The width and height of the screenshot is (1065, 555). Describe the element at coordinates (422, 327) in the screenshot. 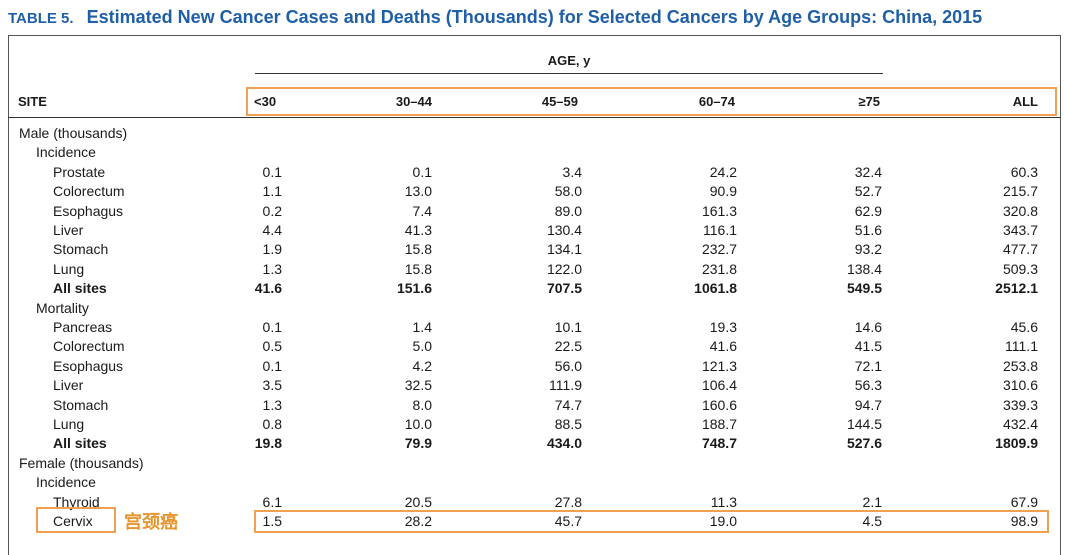

I see `cell-value: 1.4` at that location.